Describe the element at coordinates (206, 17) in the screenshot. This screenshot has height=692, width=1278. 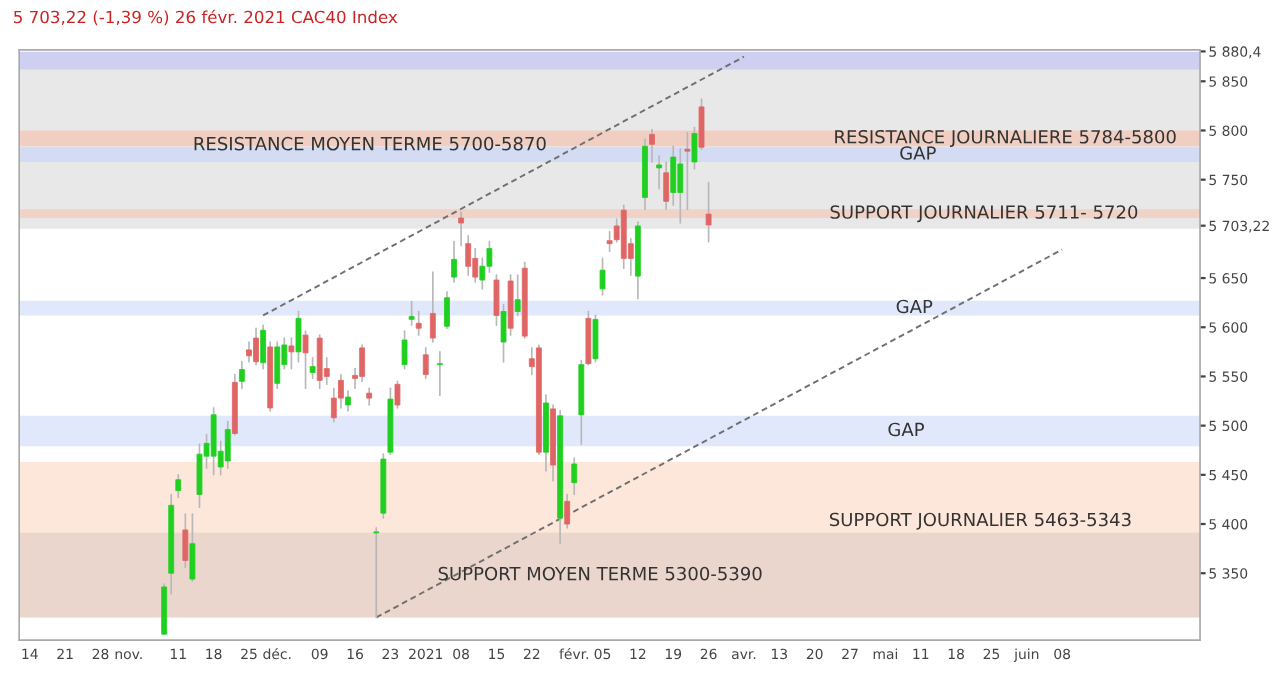
I see `chart-title: 5 703,22 (-1,39 %) 26 févr. 2021 CAC40 Index` at that location.